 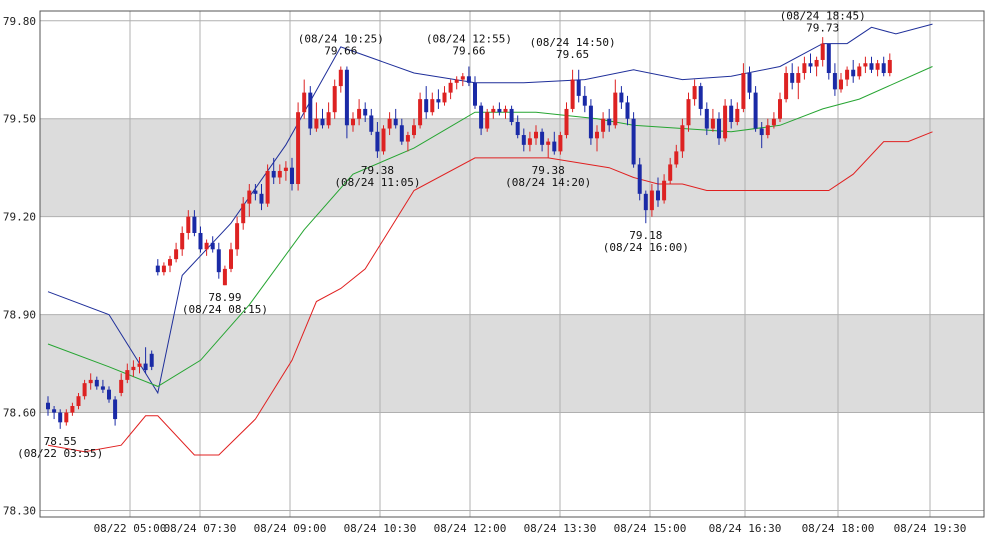 What do you see at coordinates (225, 303) in the screenshot?
I see `extreme-annotation: 78.99(08/24 08:15)` at bounding box center [225, 303].